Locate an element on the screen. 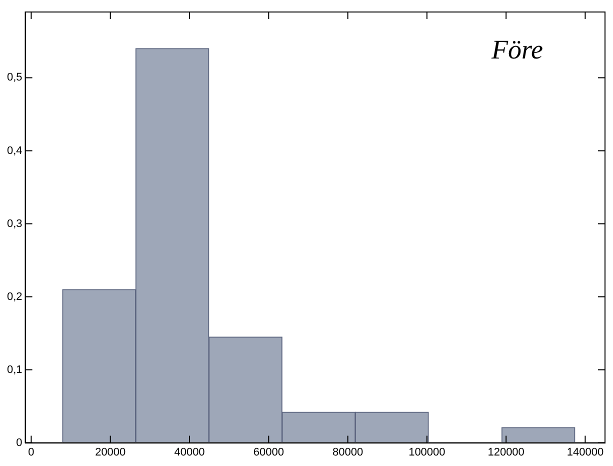 This screenshot has height=466, width=613. x-tick-label: 40000 is located at coordinates (189, 452).